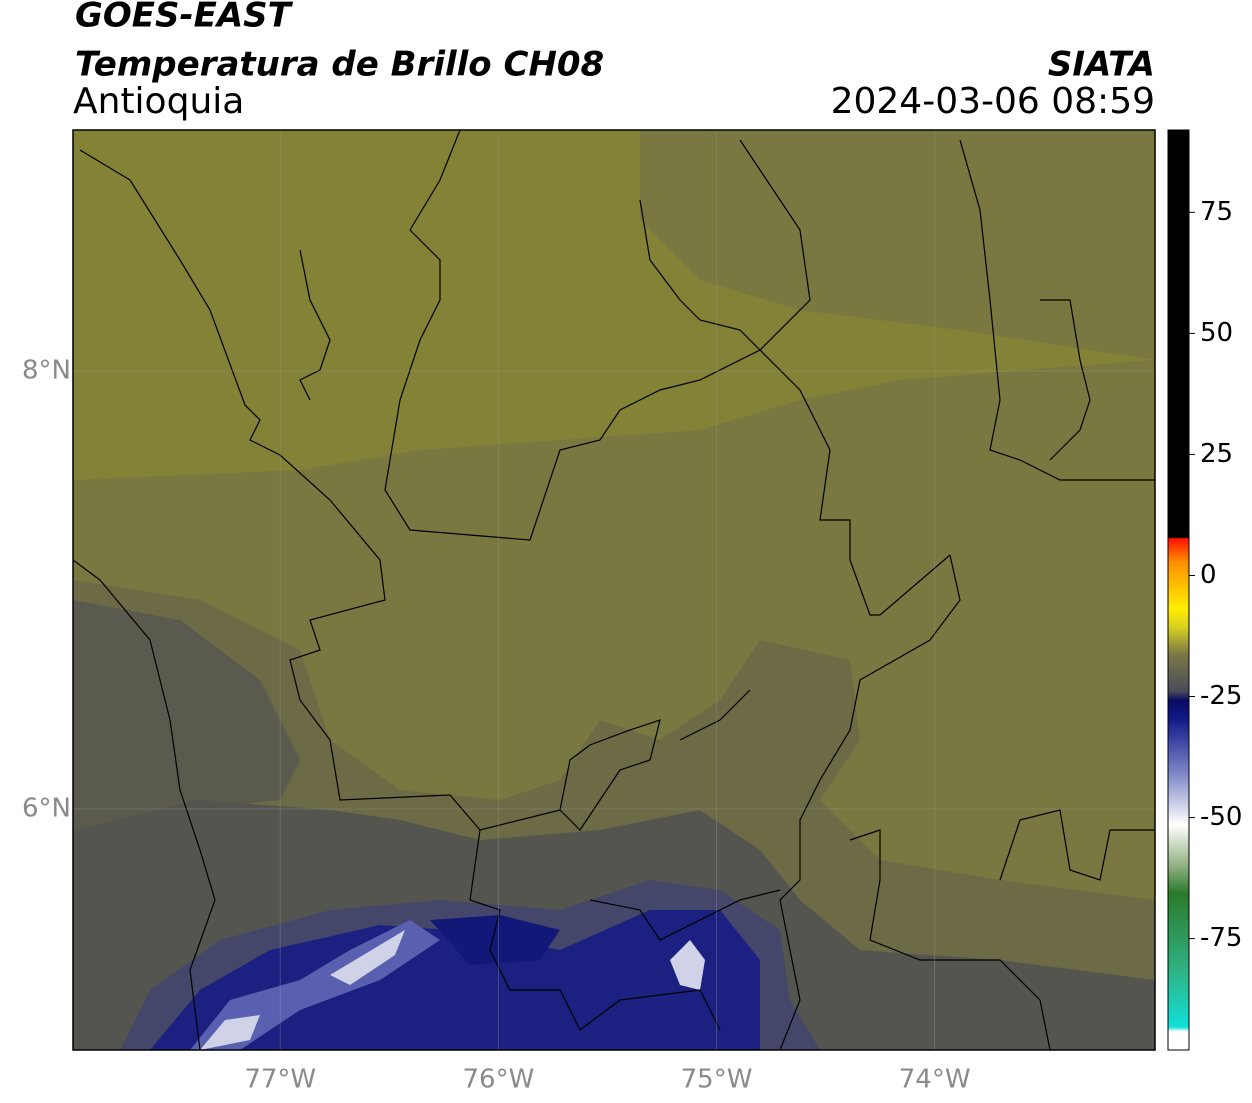  Describe the element at coordinates (1216, 454) in the screenshot. I see `colorbar-tick-label: 25` at that location.